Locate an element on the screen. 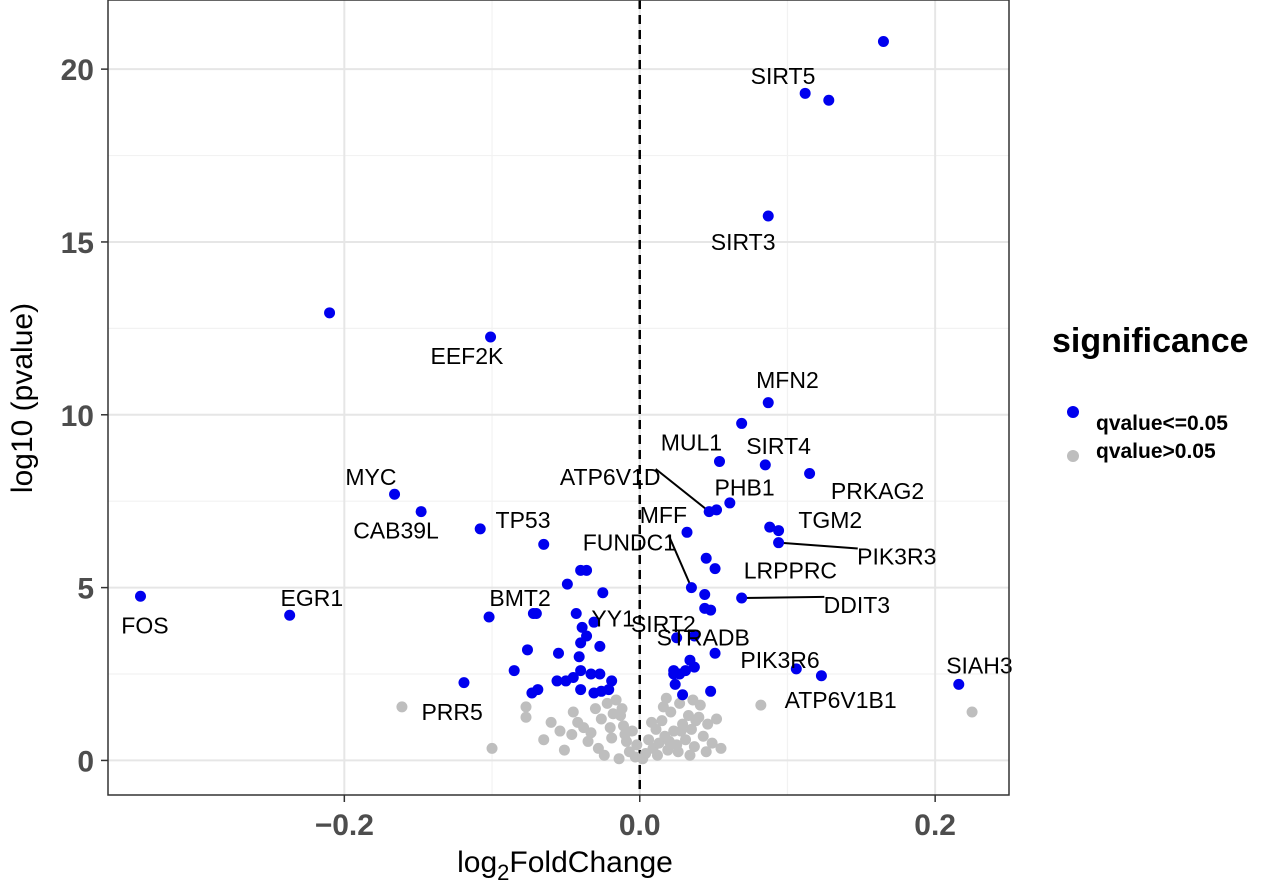 The image size is (1280, 883). gene-label: ATP6V1D is located at coordinates (610, 477).